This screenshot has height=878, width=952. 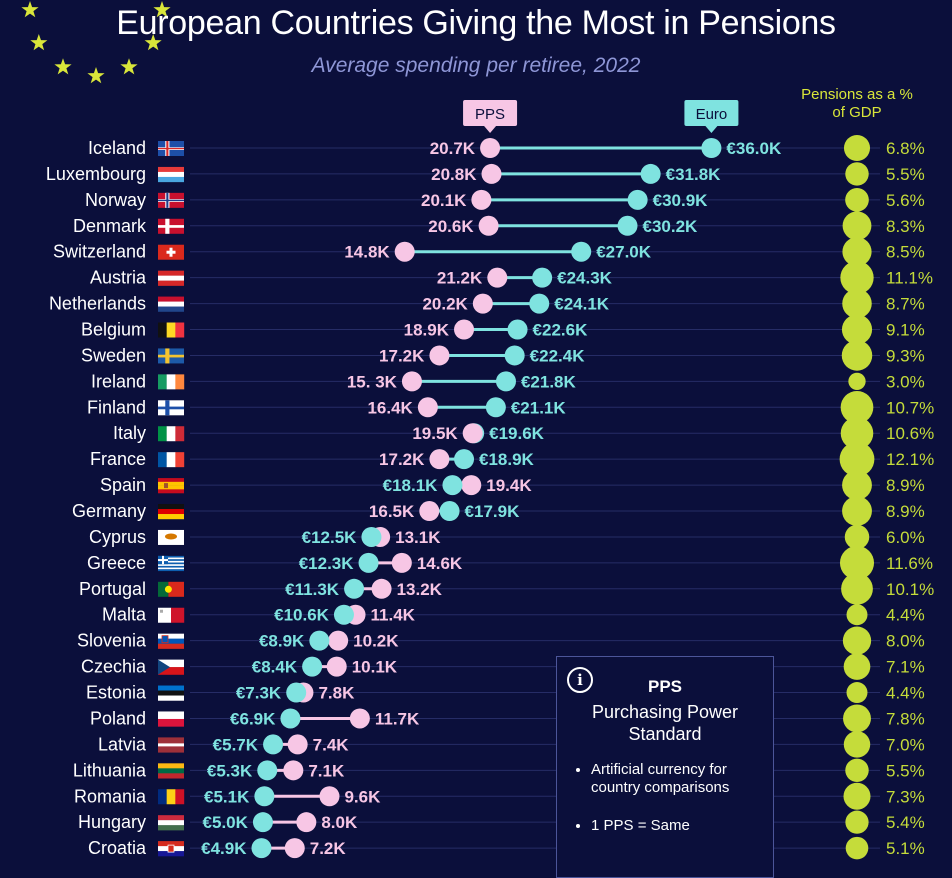 What do you see at coordinates (905, 174) in the screenshot?
I see `gdp-value-label: 5.5%` at bounding box center [905, 174].